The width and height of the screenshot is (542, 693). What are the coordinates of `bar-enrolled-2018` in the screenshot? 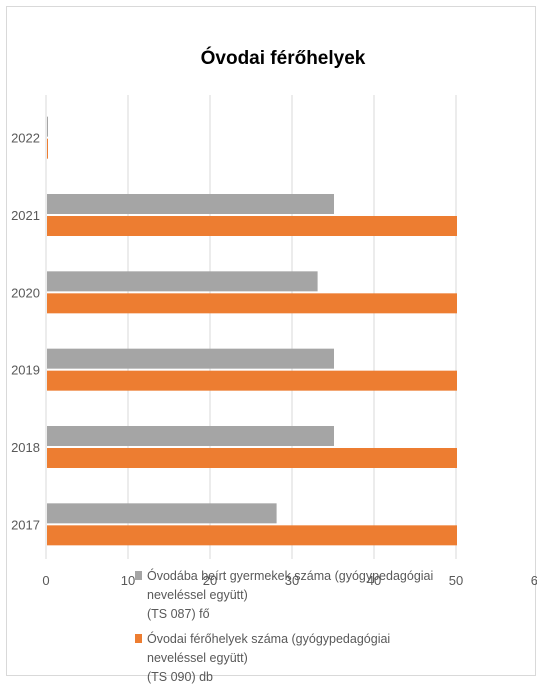 It's located at (190, 436).